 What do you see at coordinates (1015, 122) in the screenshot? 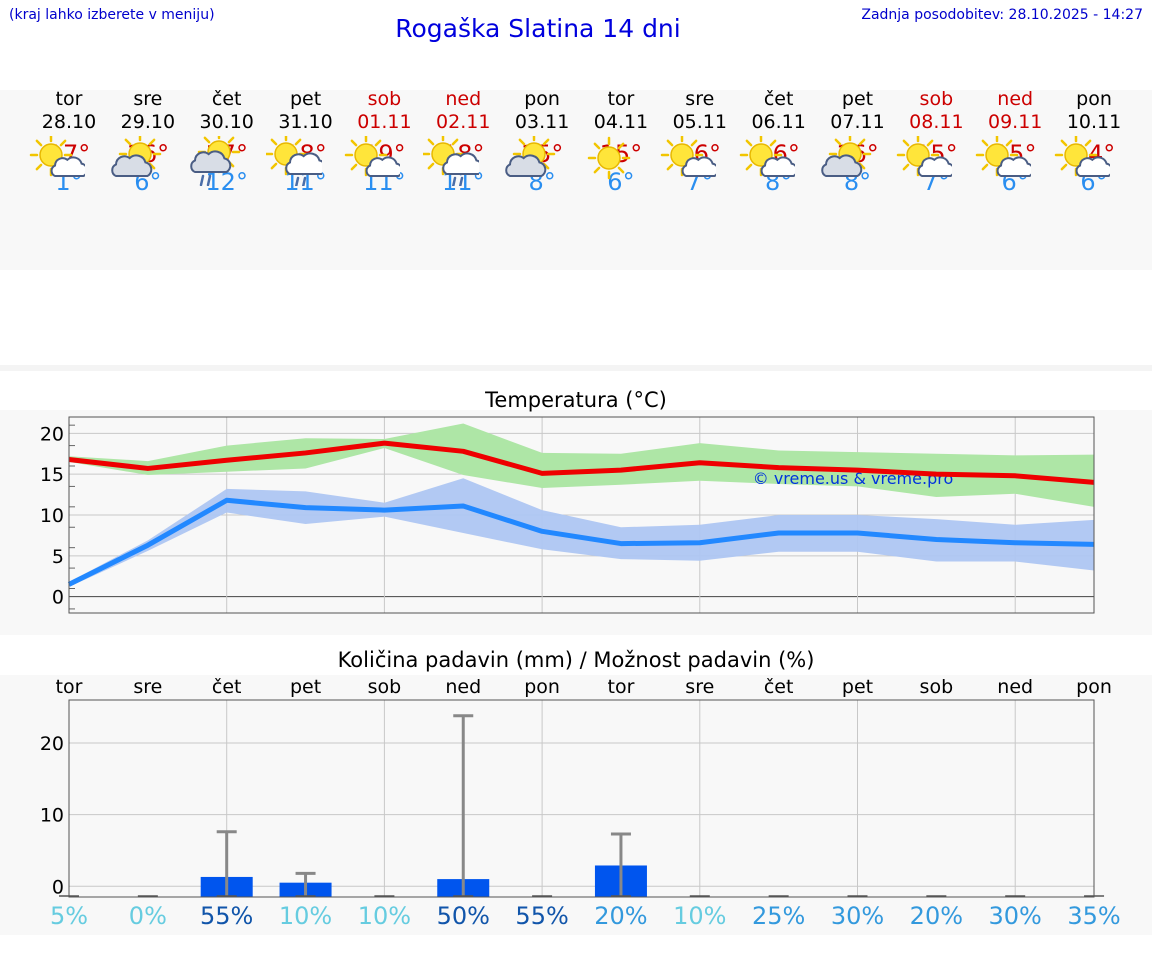
I see `day-date: 09.11` at bounding box center [1015, 122].